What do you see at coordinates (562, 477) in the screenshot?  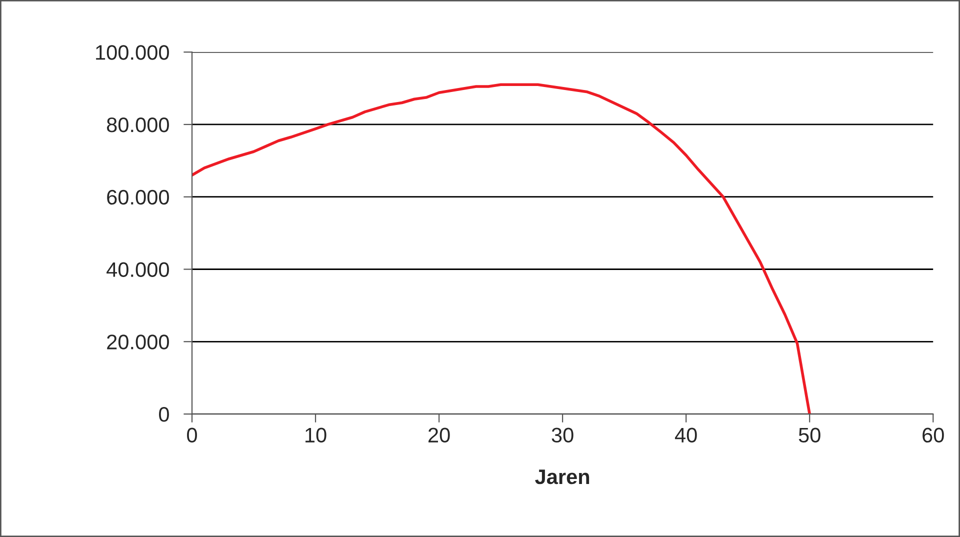 I see `x-axis-title: Jaren` at bounding box center [562, 477].